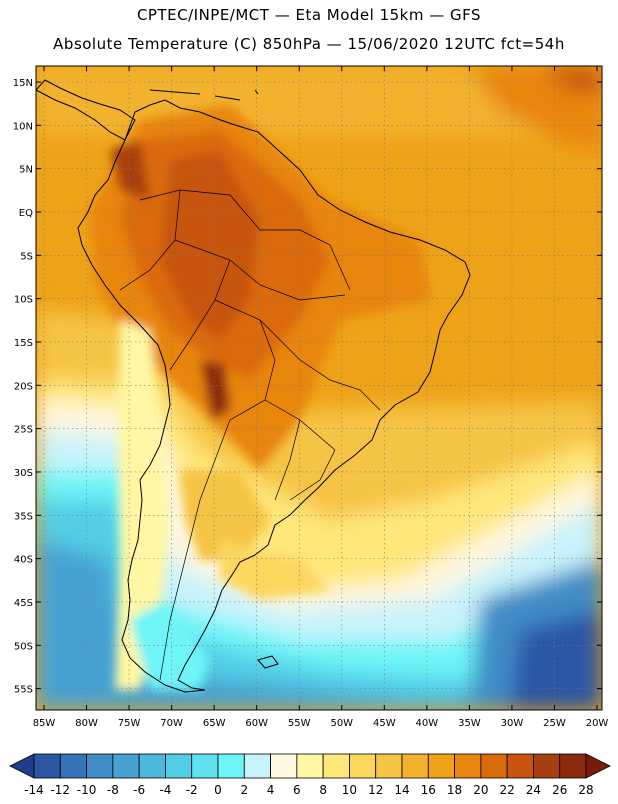 The image size is (618, 804). What do you see at coordinates (554, 723) in the screenshot?
I see `lon-label: 25W` at bounding box center [554, 723].